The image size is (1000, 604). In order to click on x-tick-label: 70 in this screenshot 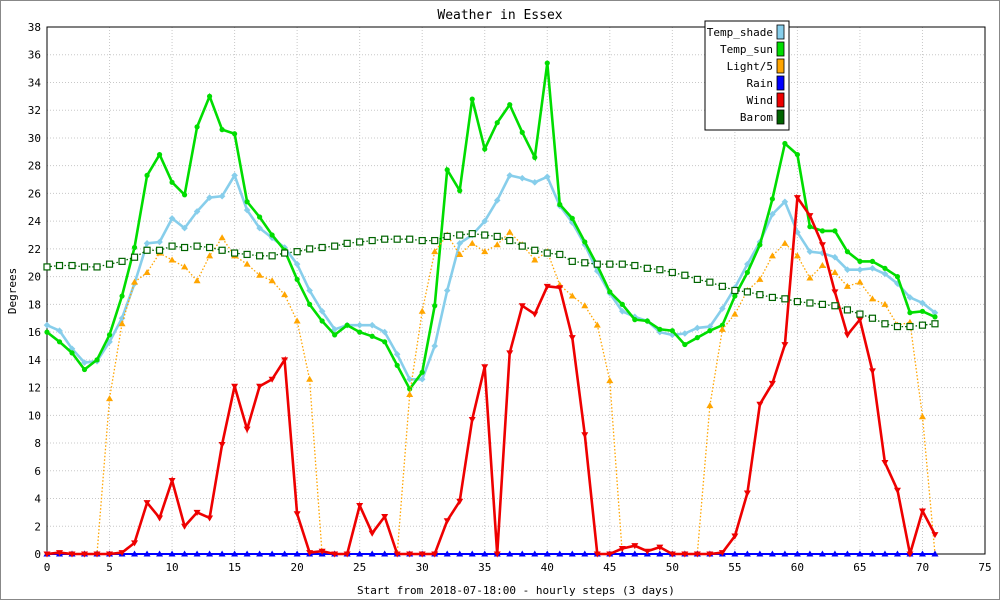, I will do `click(922, 567)`.